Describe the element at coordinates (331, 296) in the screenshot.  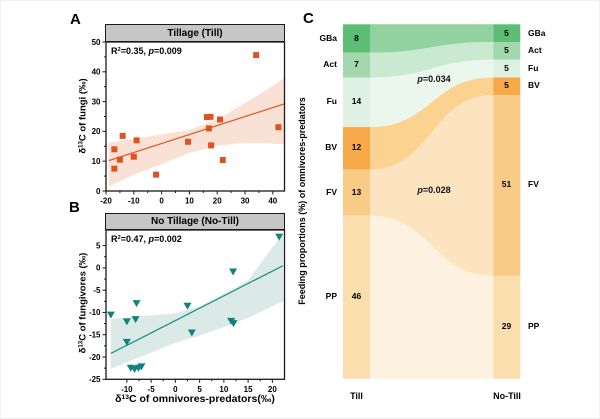
I see `left-label-pp: PP` at that location.